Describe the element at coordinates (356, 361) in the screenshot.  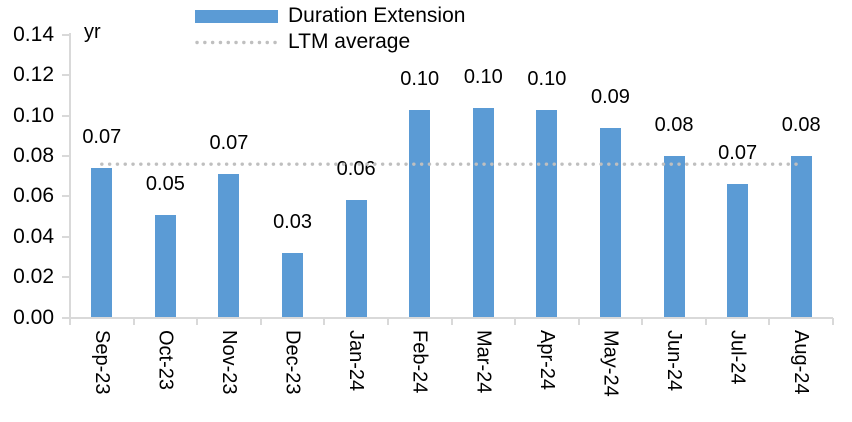
I see `x-axis-tick-label: Jan-24` at that location.